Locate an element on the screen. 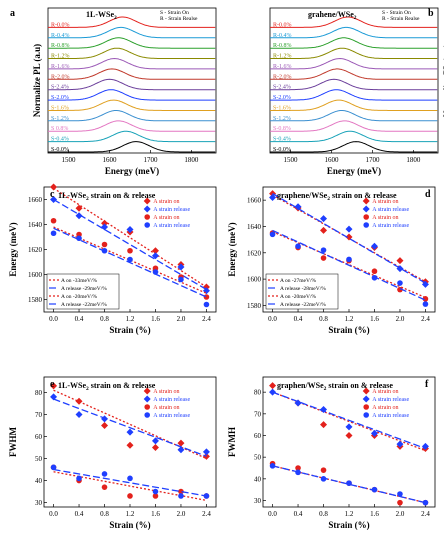 The image size is (444, 550). x-tick-label: 1.2 is located at coordinates (349, 514).